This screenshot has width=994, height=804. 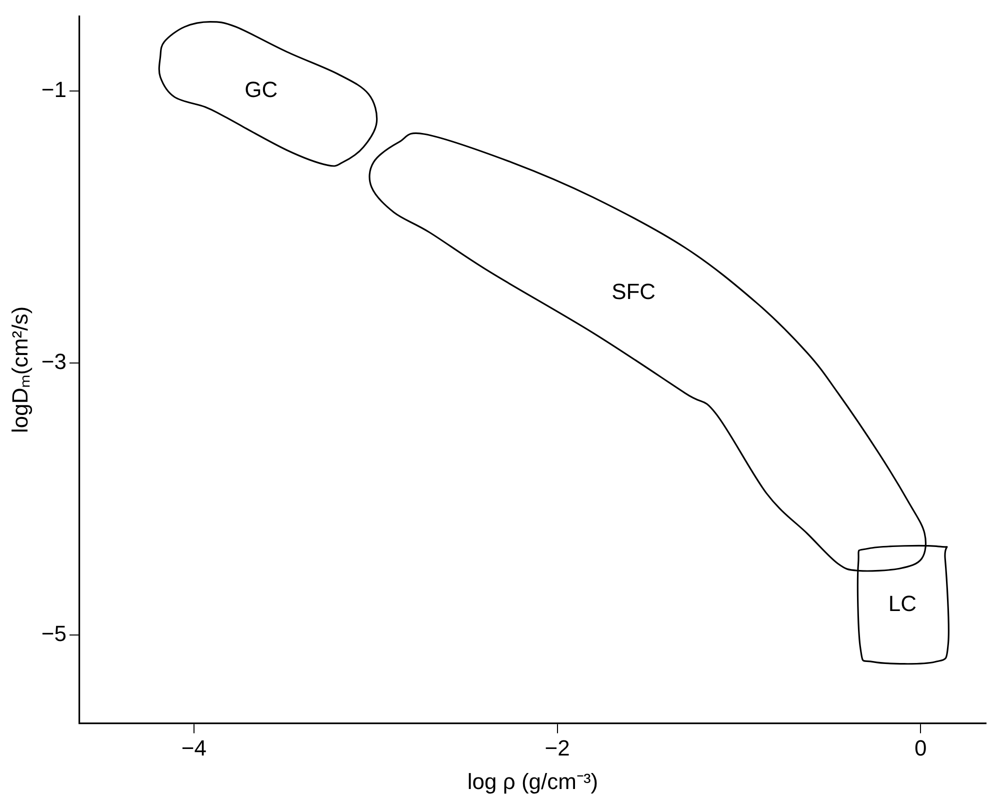 What do you see at coordinates (53, 361) in the screenshot?
I see `y-tick-label: −3` at bounding box center [53, 361].